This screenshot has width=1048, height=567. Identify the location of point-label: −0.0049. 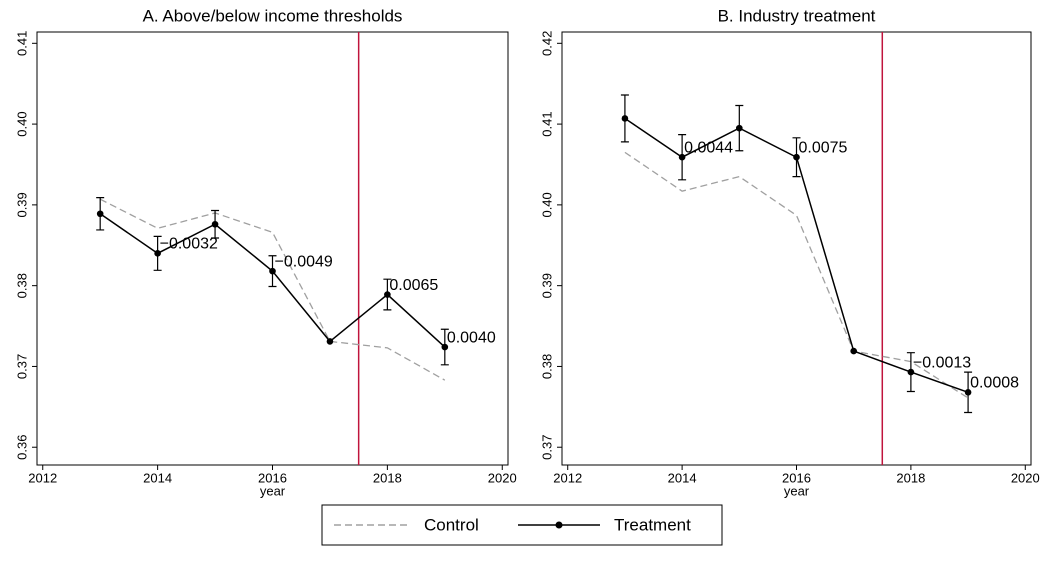
(304, 261).